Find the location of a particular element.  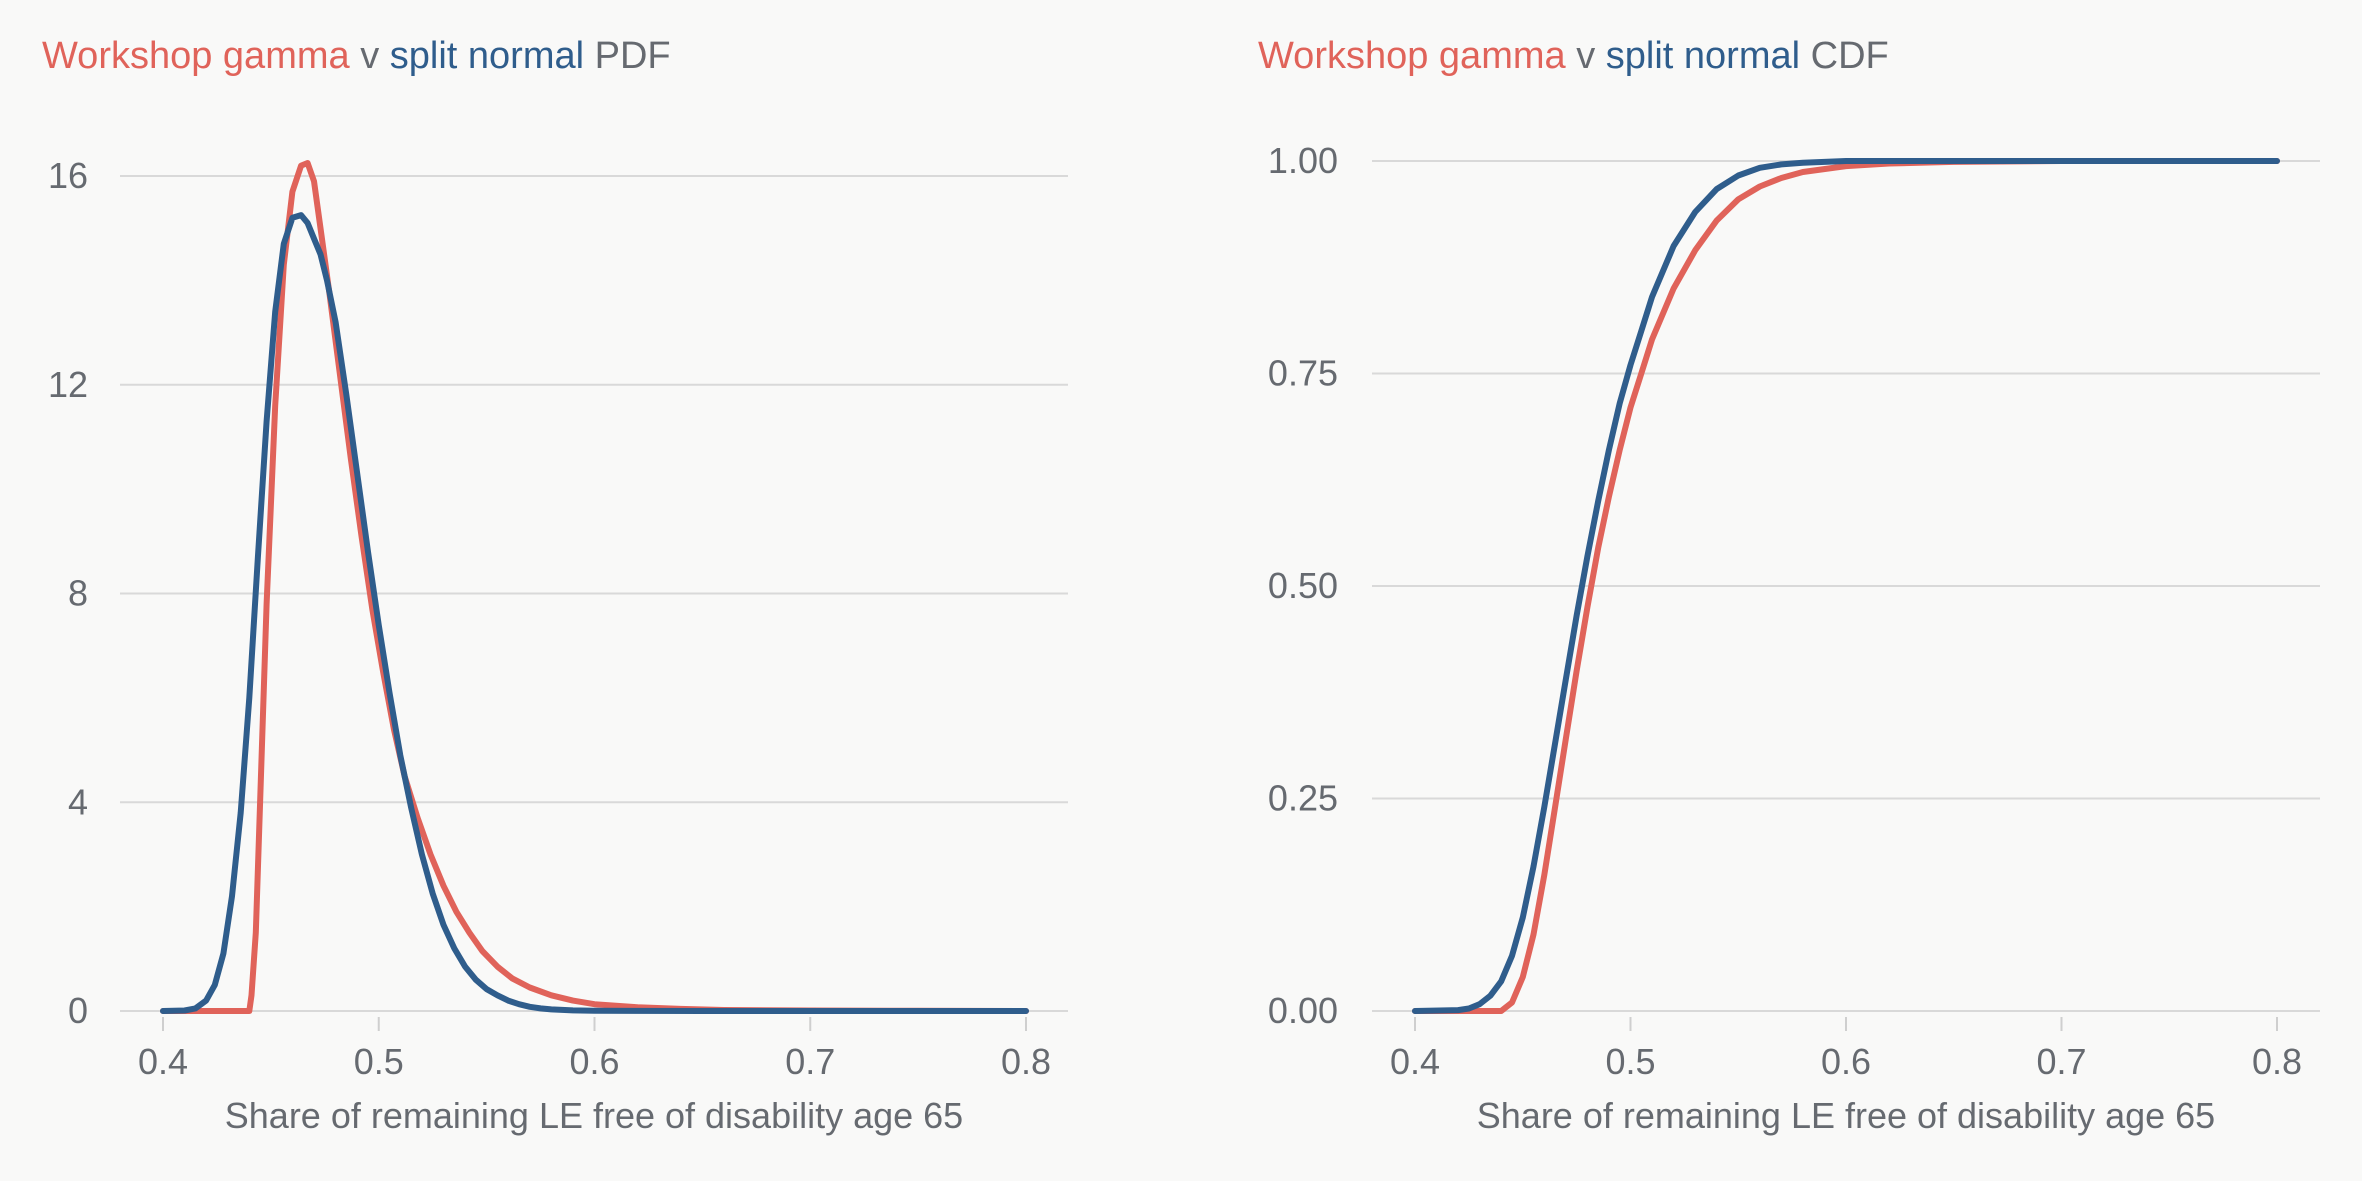

cdf-y-tick-label: 0.50 is located at coordinates (1303, 585).